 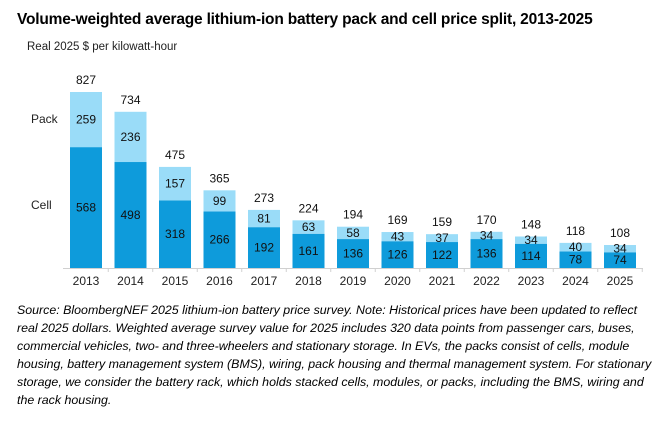 I want to click on data-label-pack: 63, so click(x=309, y=227).